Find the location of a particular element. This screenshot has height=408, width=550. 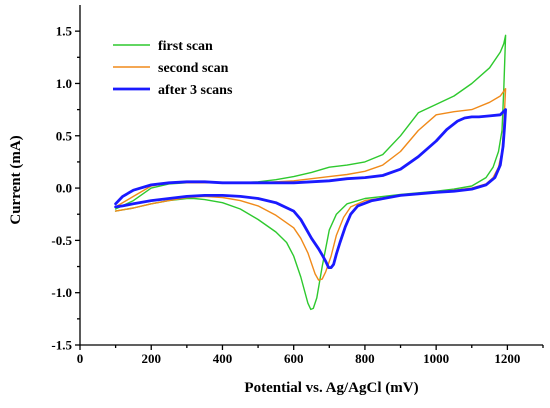

y-tick-label: 0.5 is located at coordinates (64, 135).